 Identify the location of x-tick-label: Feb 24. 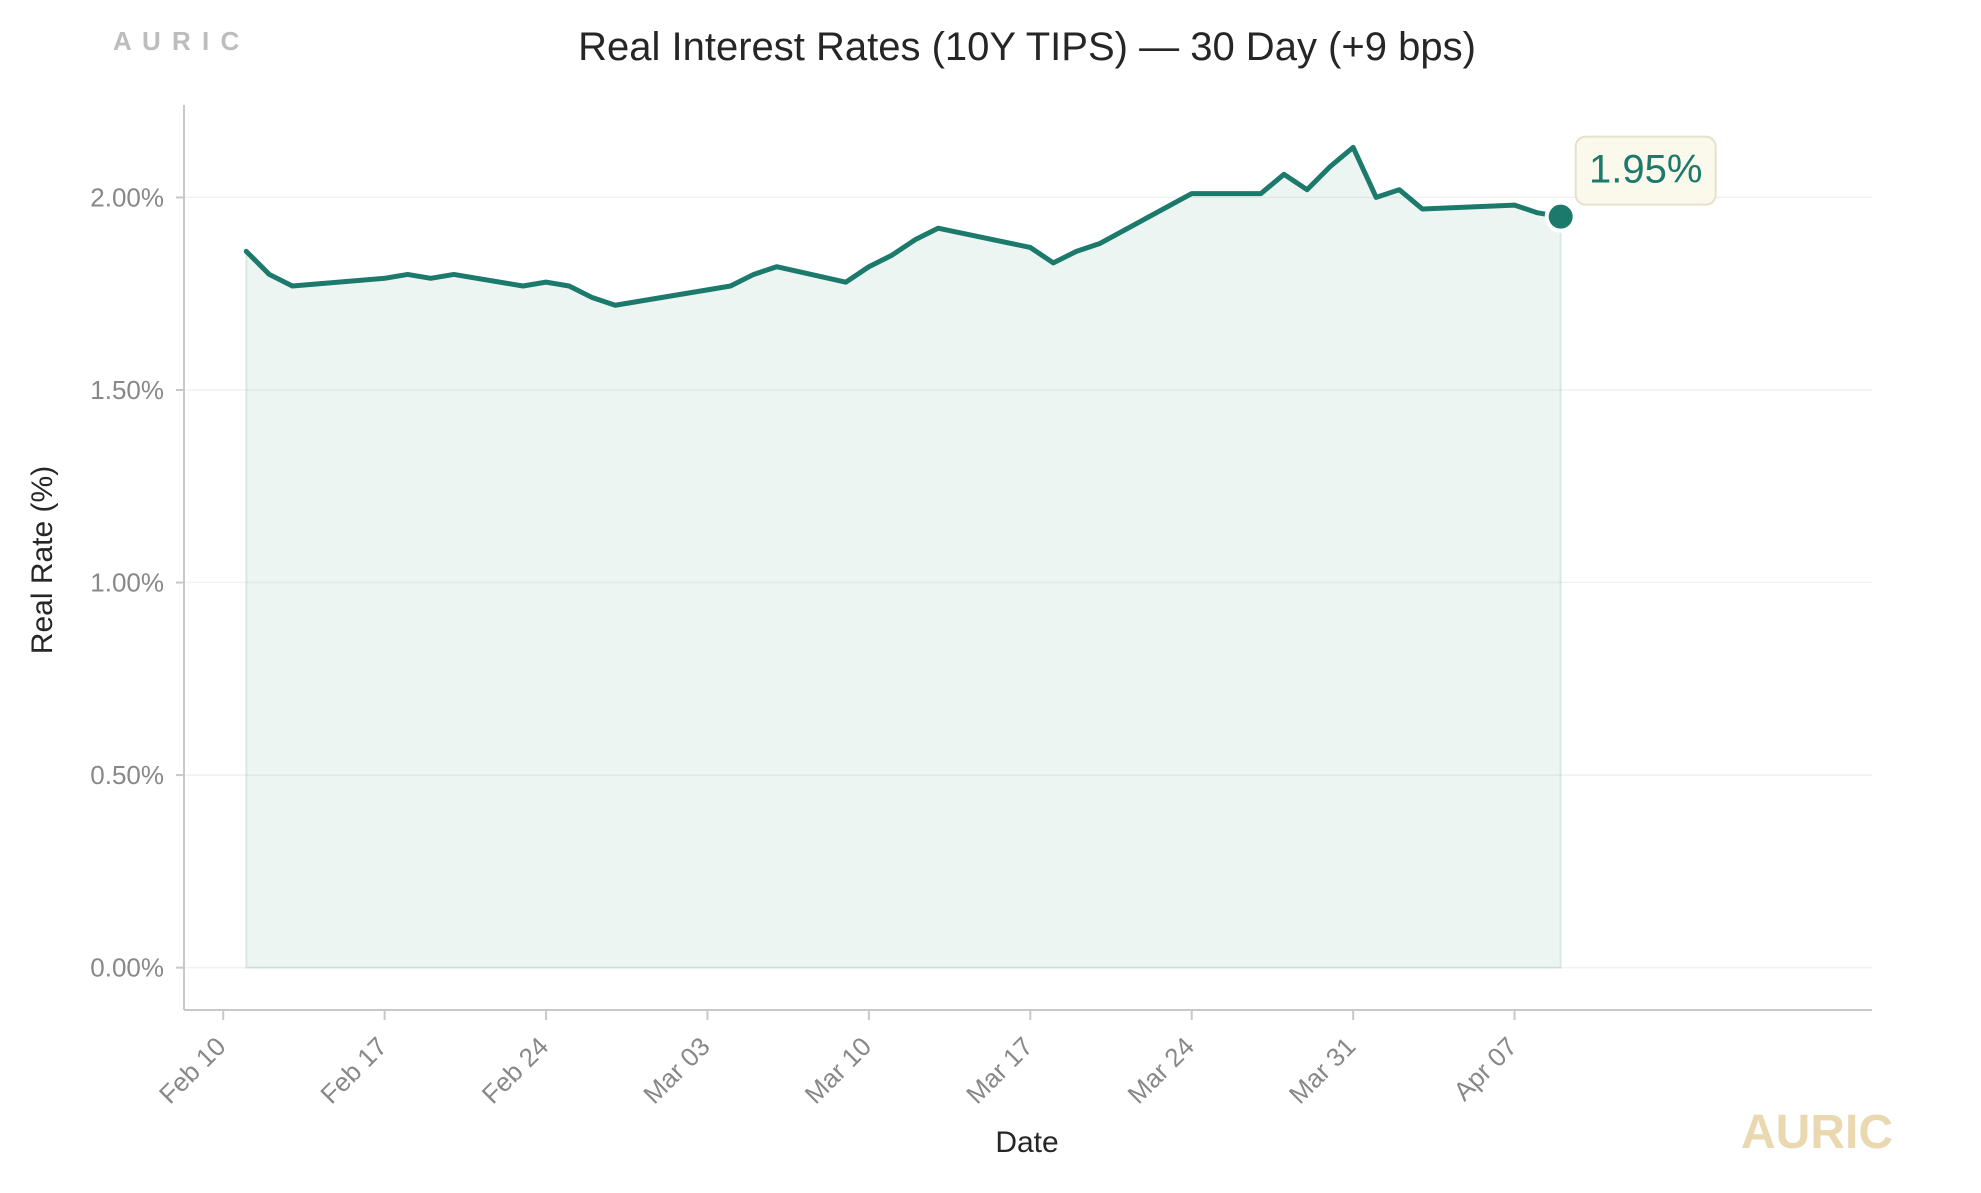
(515, 1070).